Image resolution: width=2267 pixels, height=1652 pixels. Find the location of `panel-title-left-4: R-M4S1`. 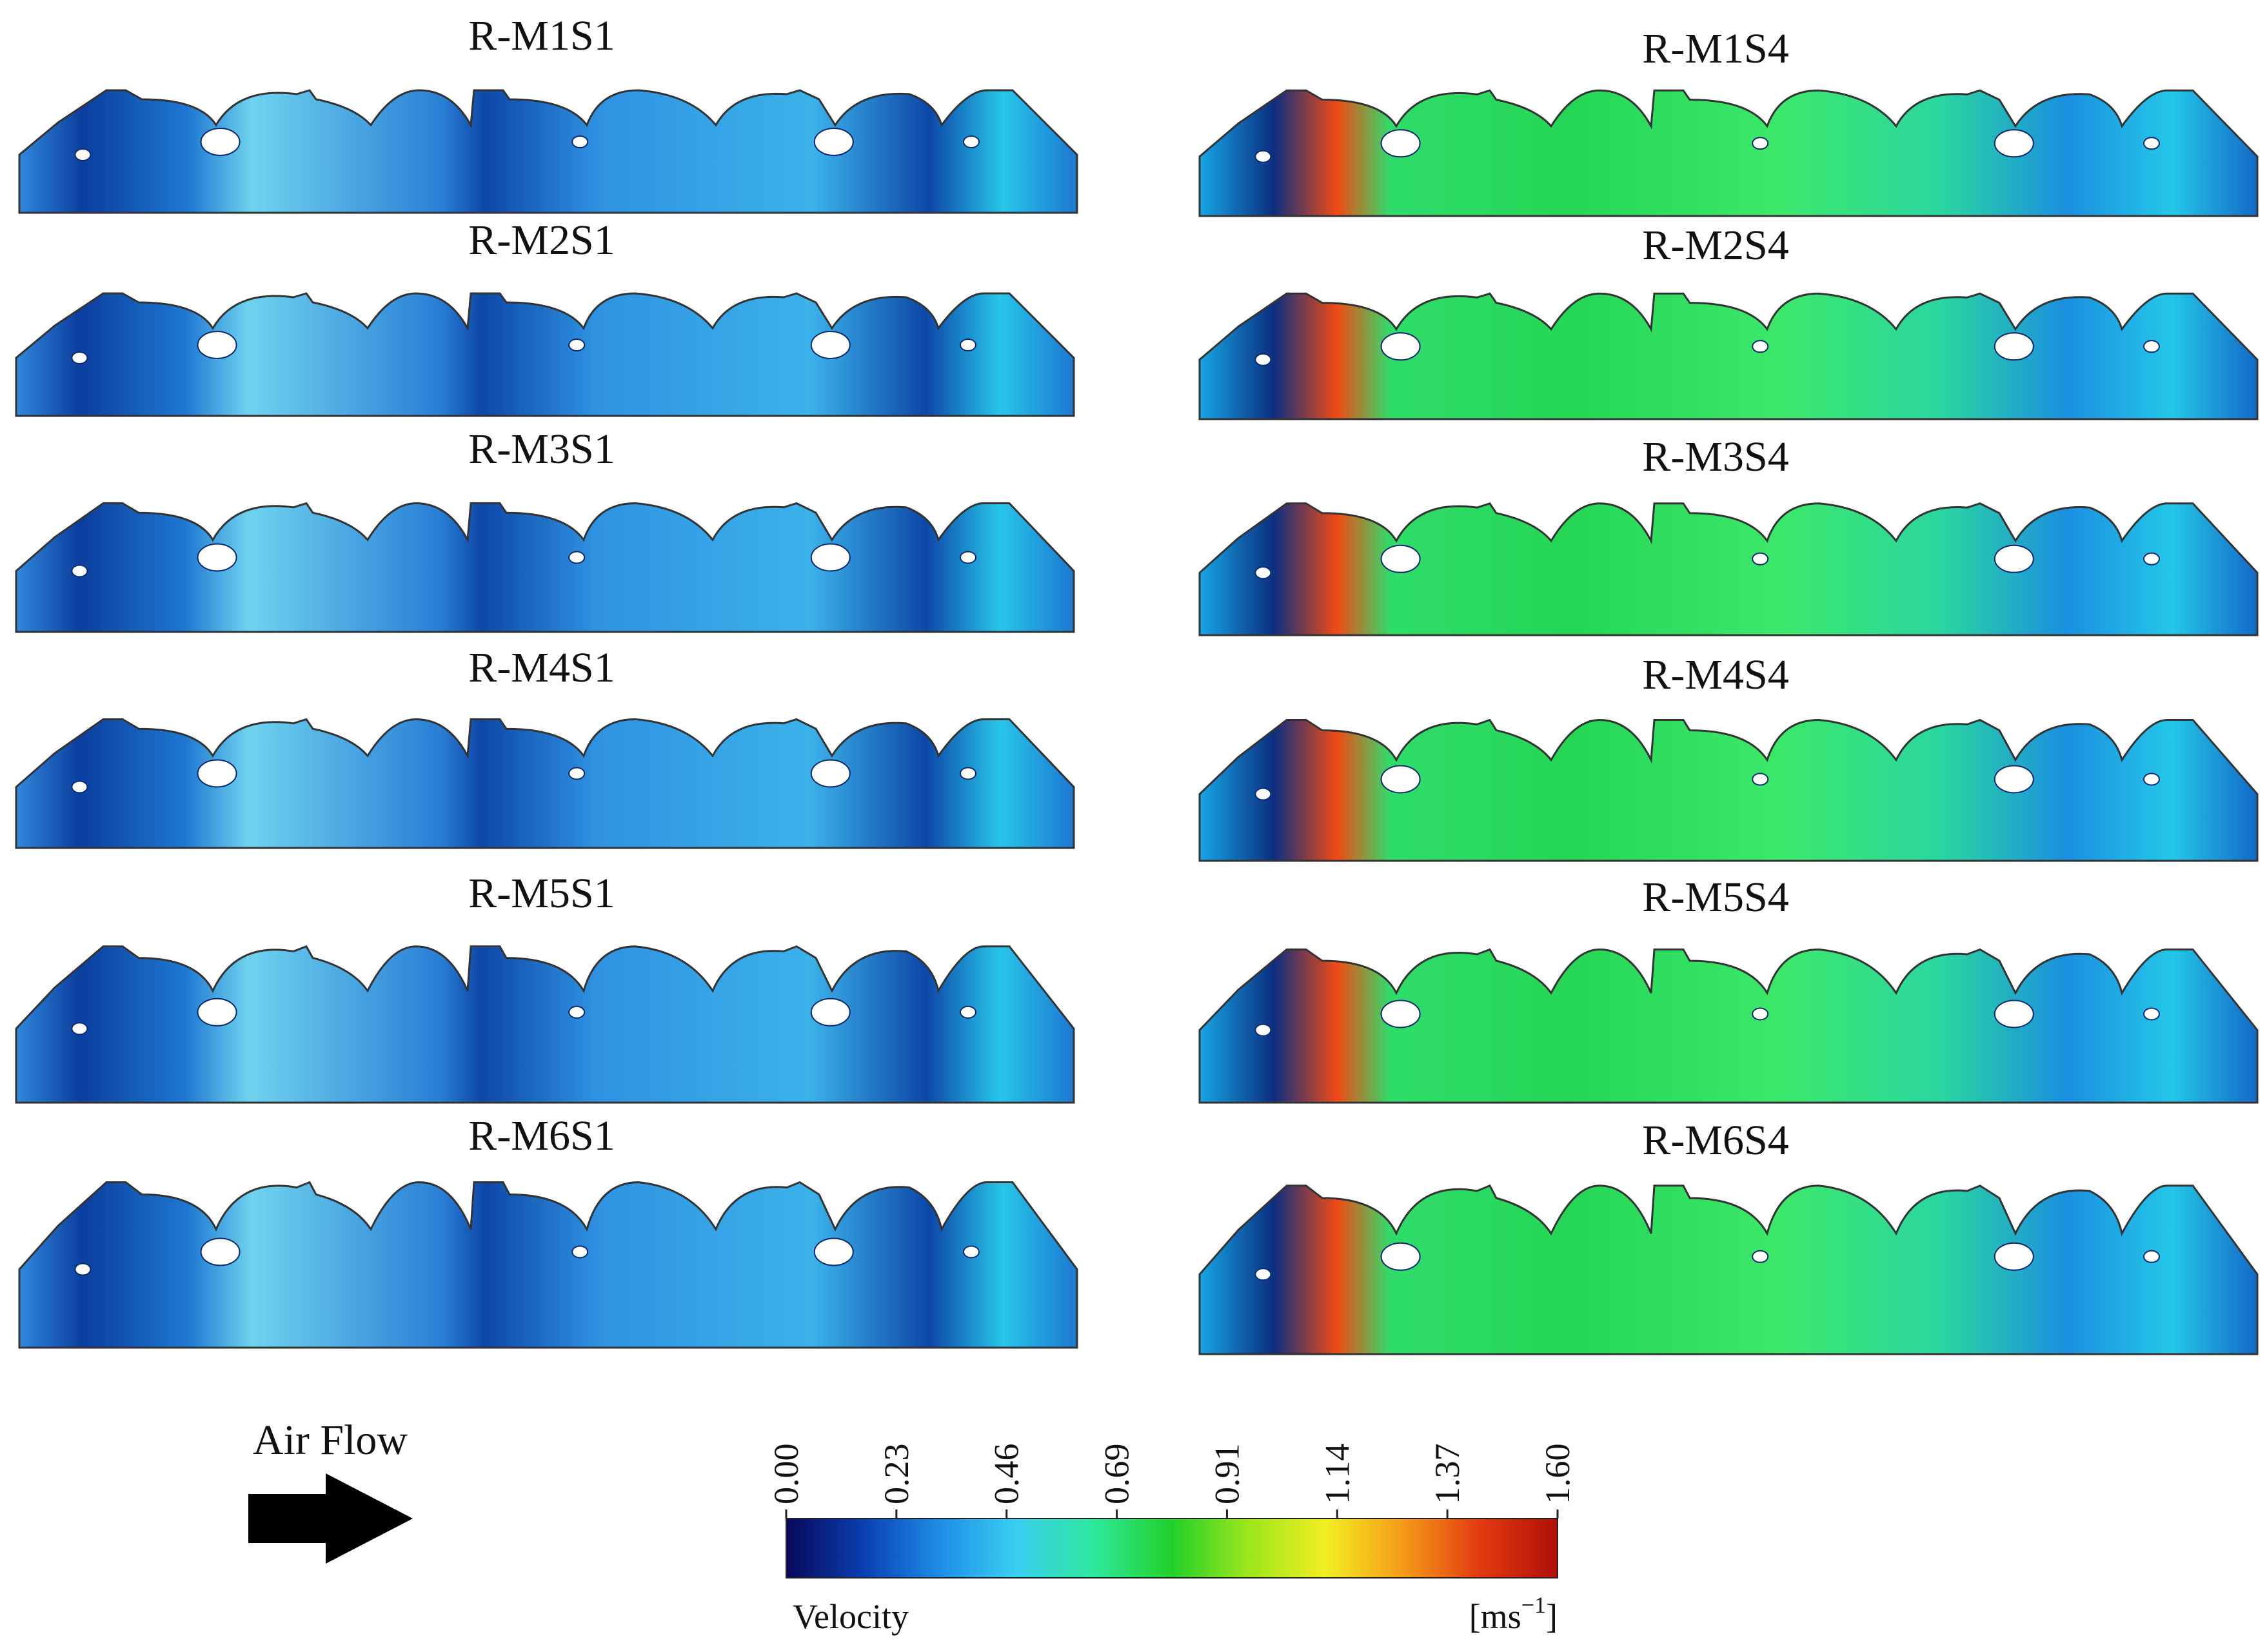

panel-title-left-4: R-M4S1 is located at coordinates (541, 667).